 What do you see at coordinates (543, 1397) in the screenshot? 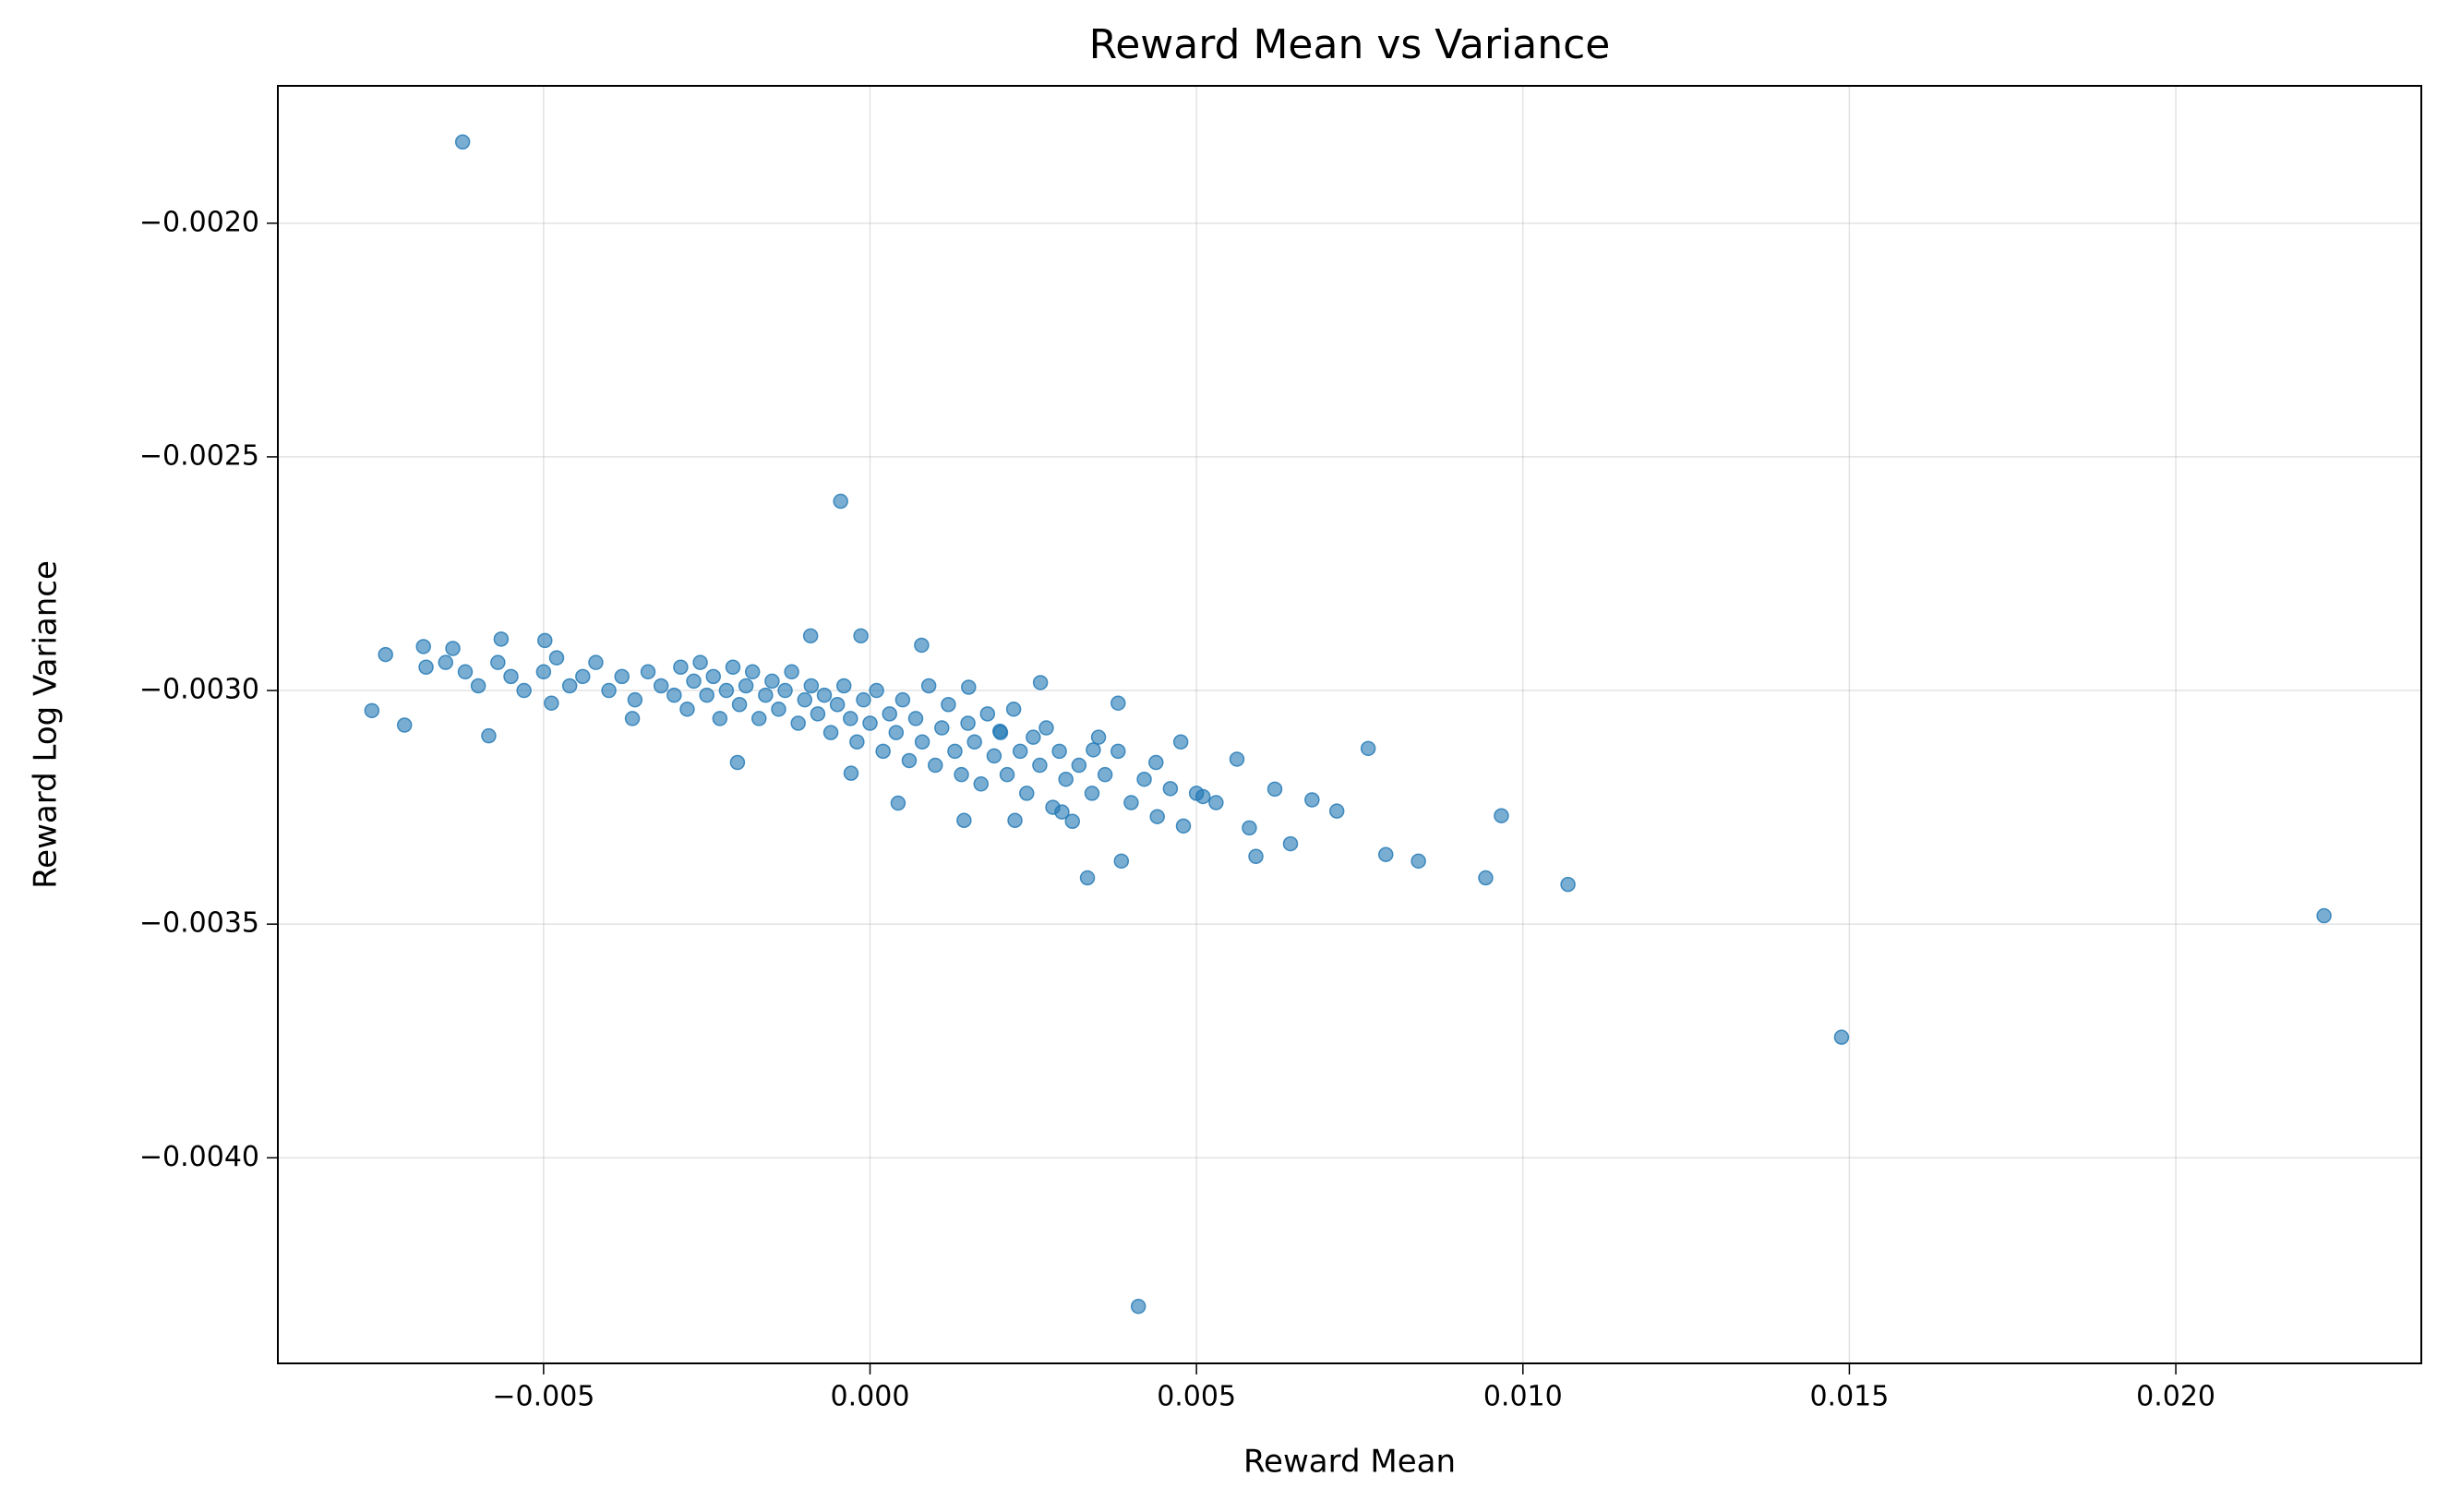
I see `x-tick-label: −0.005` at bounding box center [543, 1397].